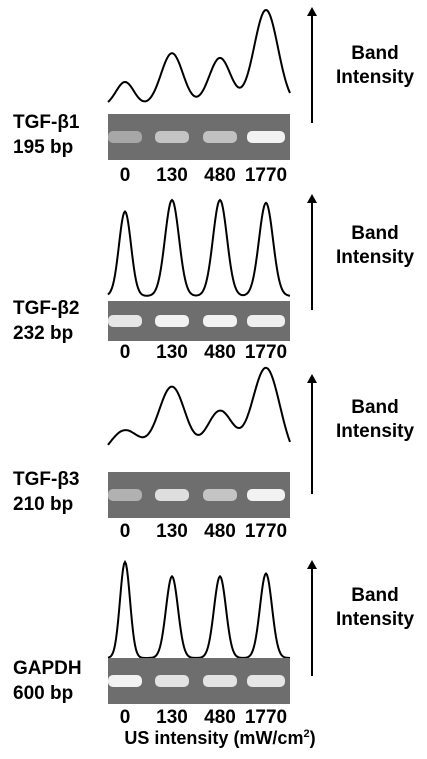 This screenshot has height=759, width=427. Describe the element at coordinates (43, 693) in the screenshot. I see `amplicon-size: 600 bp` at that location.